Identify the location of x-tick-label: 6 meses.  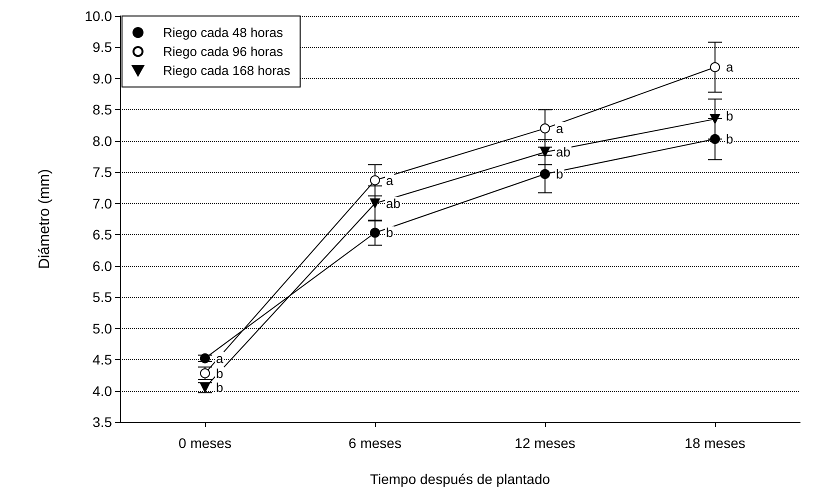
(375, 443).